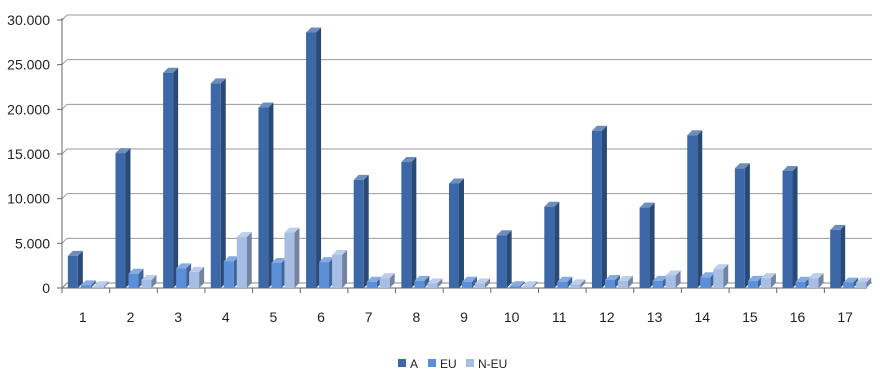 This screenshot has width=880, height=375. Describe the element at coordinates (442, 364) in the screenshot. I see `legend-item-EU: EU` at that location.